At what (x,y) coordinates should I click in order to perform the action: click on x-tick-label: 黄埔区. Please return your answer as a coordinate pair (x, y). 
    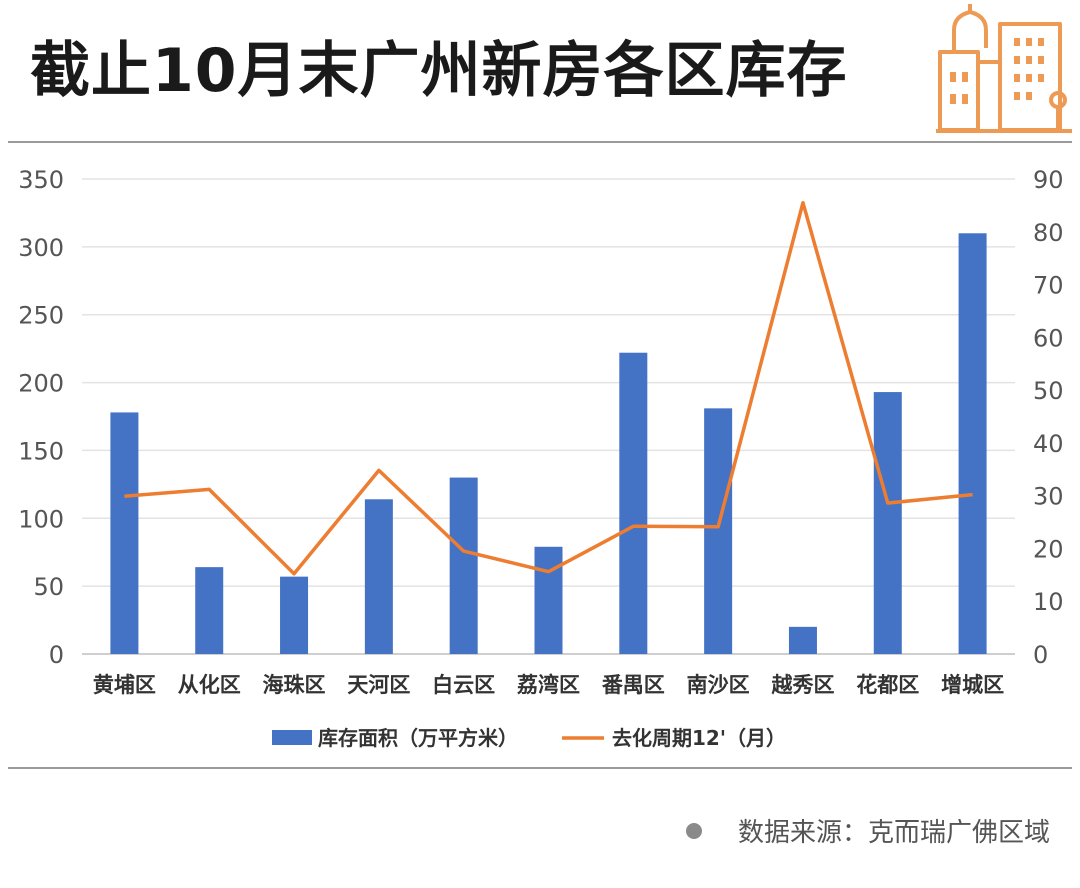
    Looking at the image, I should click on (124, 685).